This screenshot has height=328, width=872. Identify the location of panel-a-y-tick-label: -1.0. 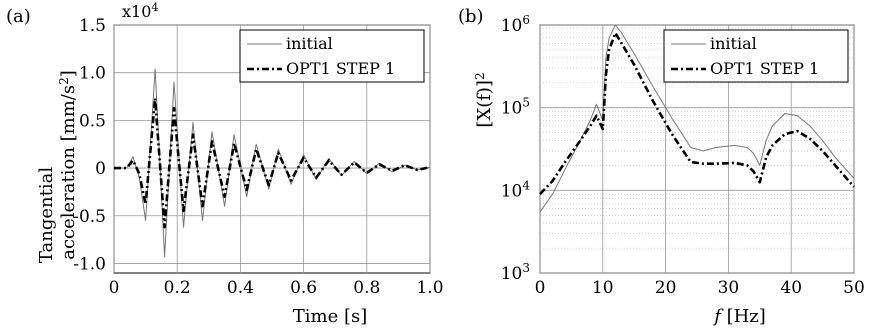
(89, 264).